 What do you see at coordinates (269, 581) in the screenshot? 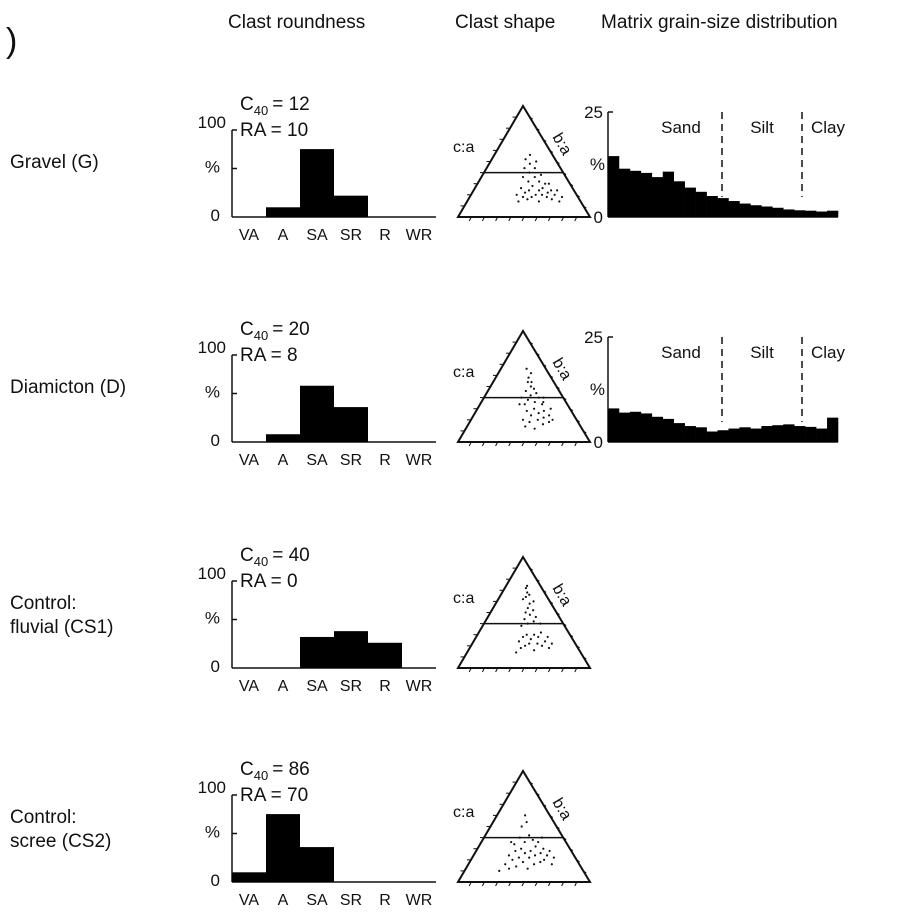
I see `ra-label: RA = 0` at bounding box center [269, 581].